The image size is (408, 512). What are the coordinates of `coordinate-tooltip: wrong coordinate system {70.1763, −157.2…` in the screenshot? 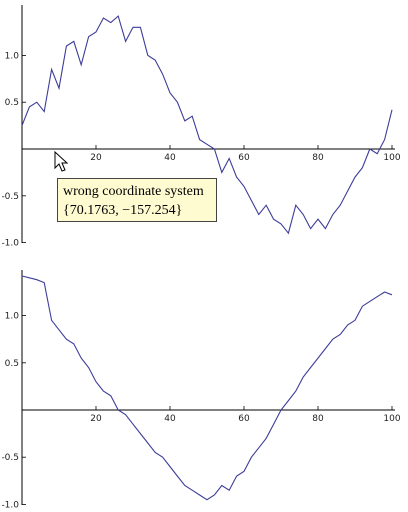 It's located at (137, 200).